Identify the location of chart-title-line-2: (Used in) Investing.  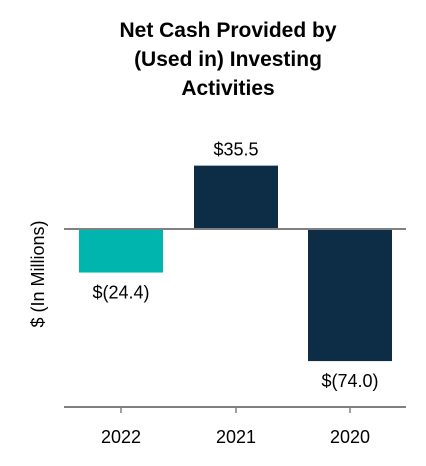
(228, 59).